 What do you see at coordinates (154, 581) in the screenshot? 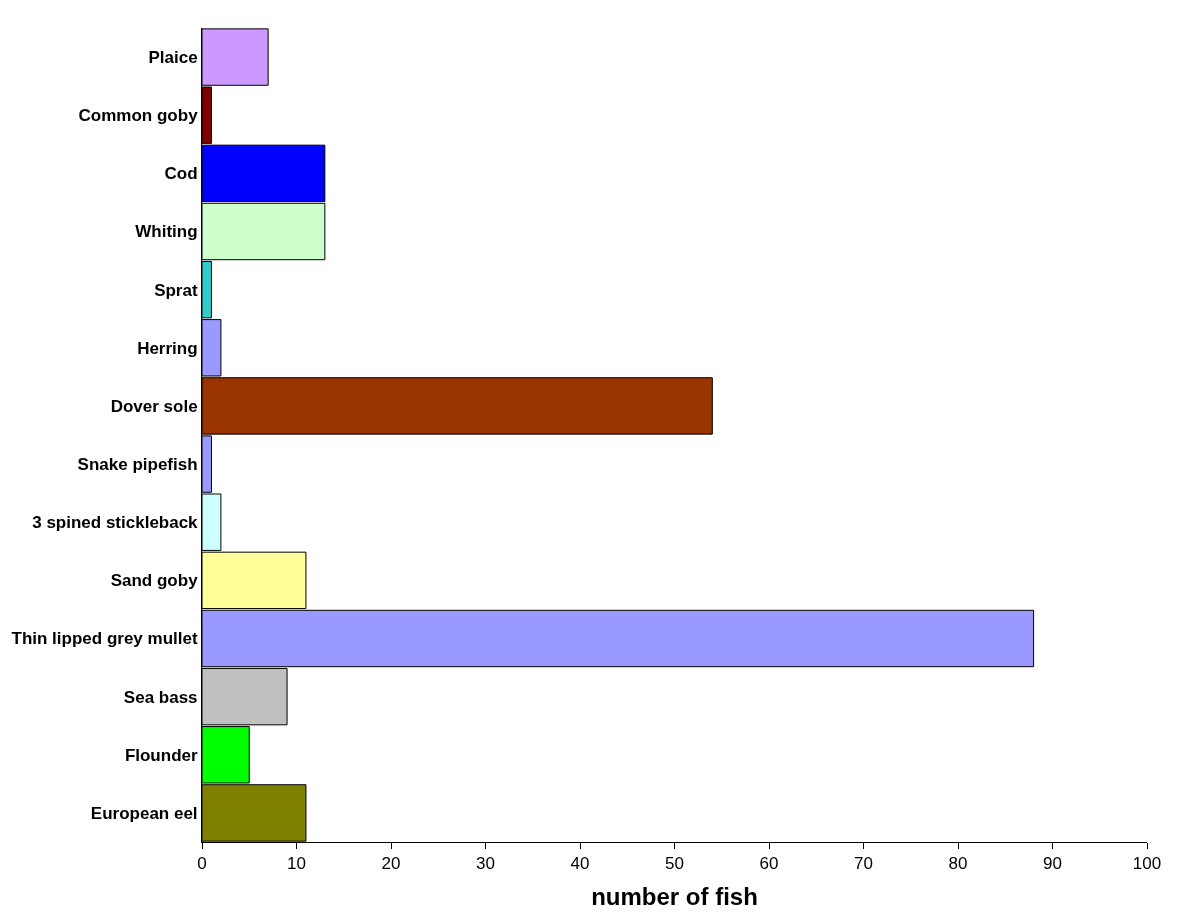
I see `y-tick-label: Sand goby` at bounding box center [154, 581].